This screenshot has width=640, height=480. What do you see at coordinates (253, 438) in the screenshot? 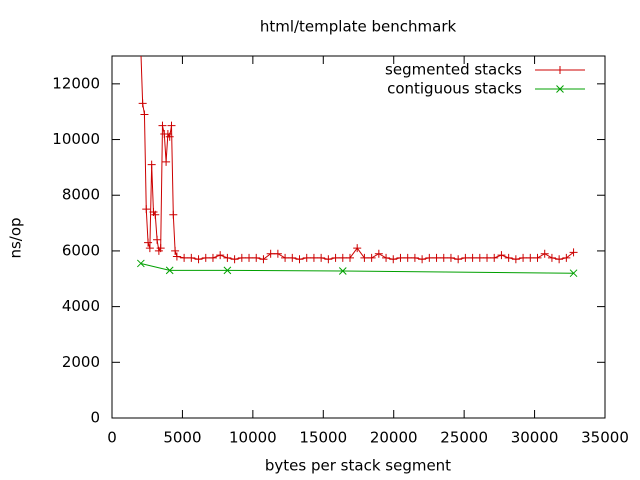
I see `x-tick-label: 10000` at bounding box center [253, 438].